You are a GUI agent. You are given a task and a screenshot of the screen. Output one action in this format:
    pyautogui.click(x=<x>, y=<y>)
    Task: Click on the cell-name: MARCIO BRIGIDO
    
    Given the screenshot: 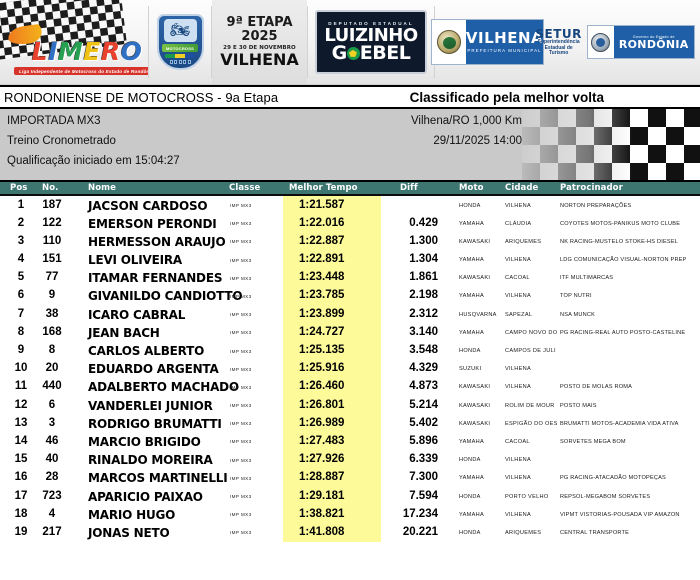 What is the action you would take?
    pyautogui.click(x=144, y=441)
    